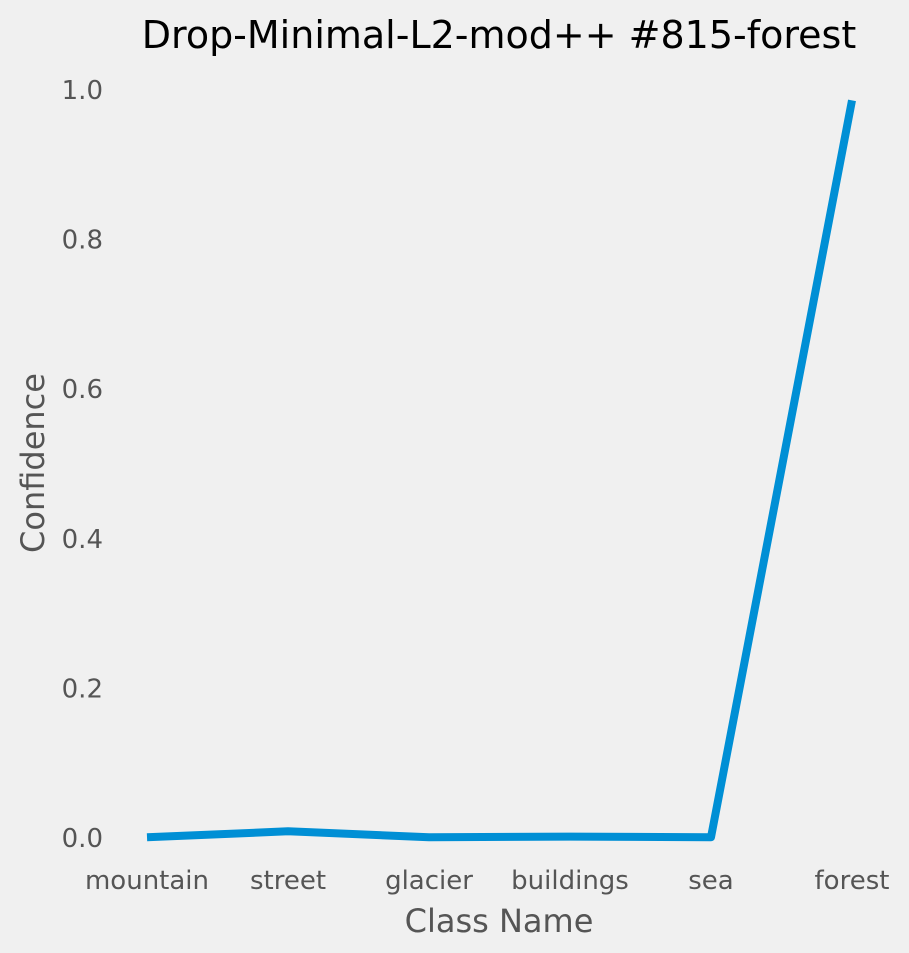  What do you see at coordinates (33, 463) in the screenshot?
I see `y-axis-title: Confidence` at bounding box center [33, 463].